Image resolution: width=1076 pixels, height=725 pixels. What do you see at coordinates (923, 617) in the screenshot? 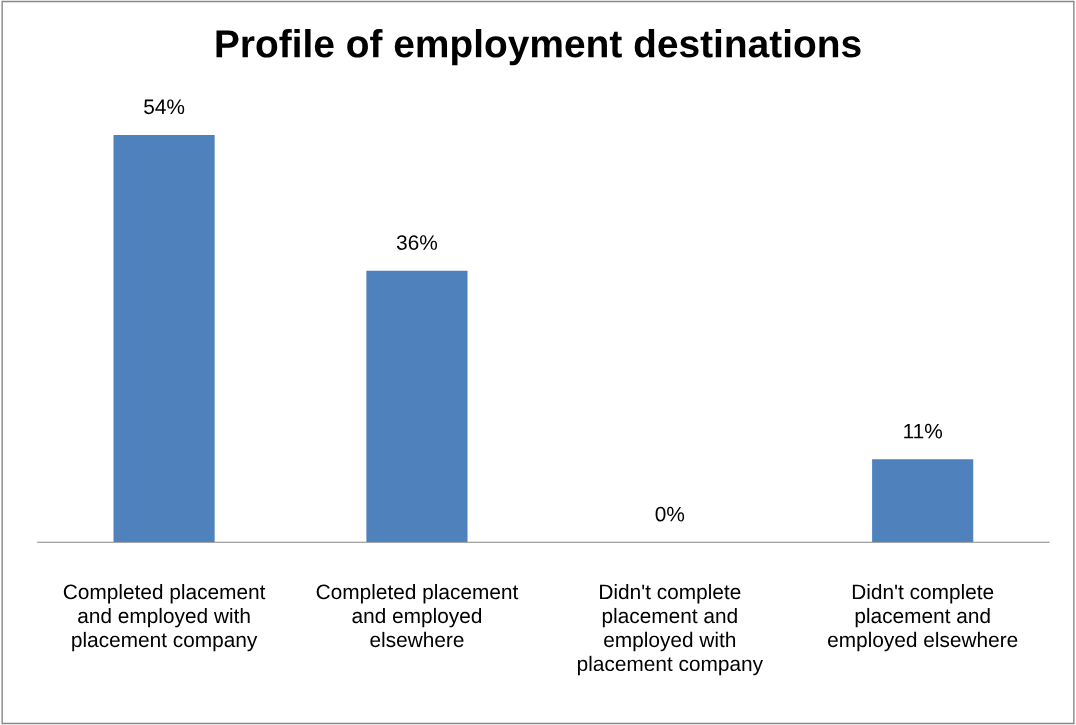
I see `x-tick-label: Didn't complete placement and employed elsewhere` at bounding box center [923, 617].